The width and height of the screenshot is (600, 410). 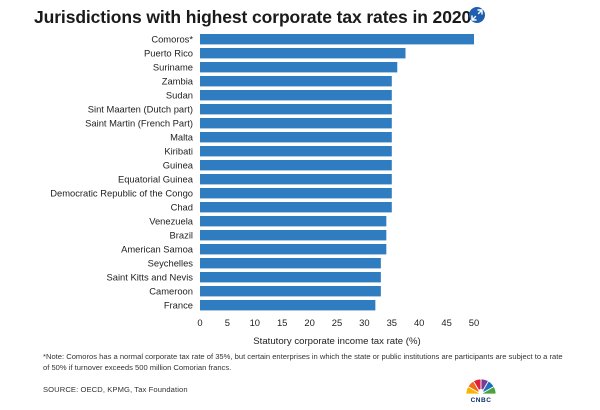 What do you see at coordinates (181, 235) in the screenshot?
I see `category-label: Brazil` at bounding box center [181, 235].